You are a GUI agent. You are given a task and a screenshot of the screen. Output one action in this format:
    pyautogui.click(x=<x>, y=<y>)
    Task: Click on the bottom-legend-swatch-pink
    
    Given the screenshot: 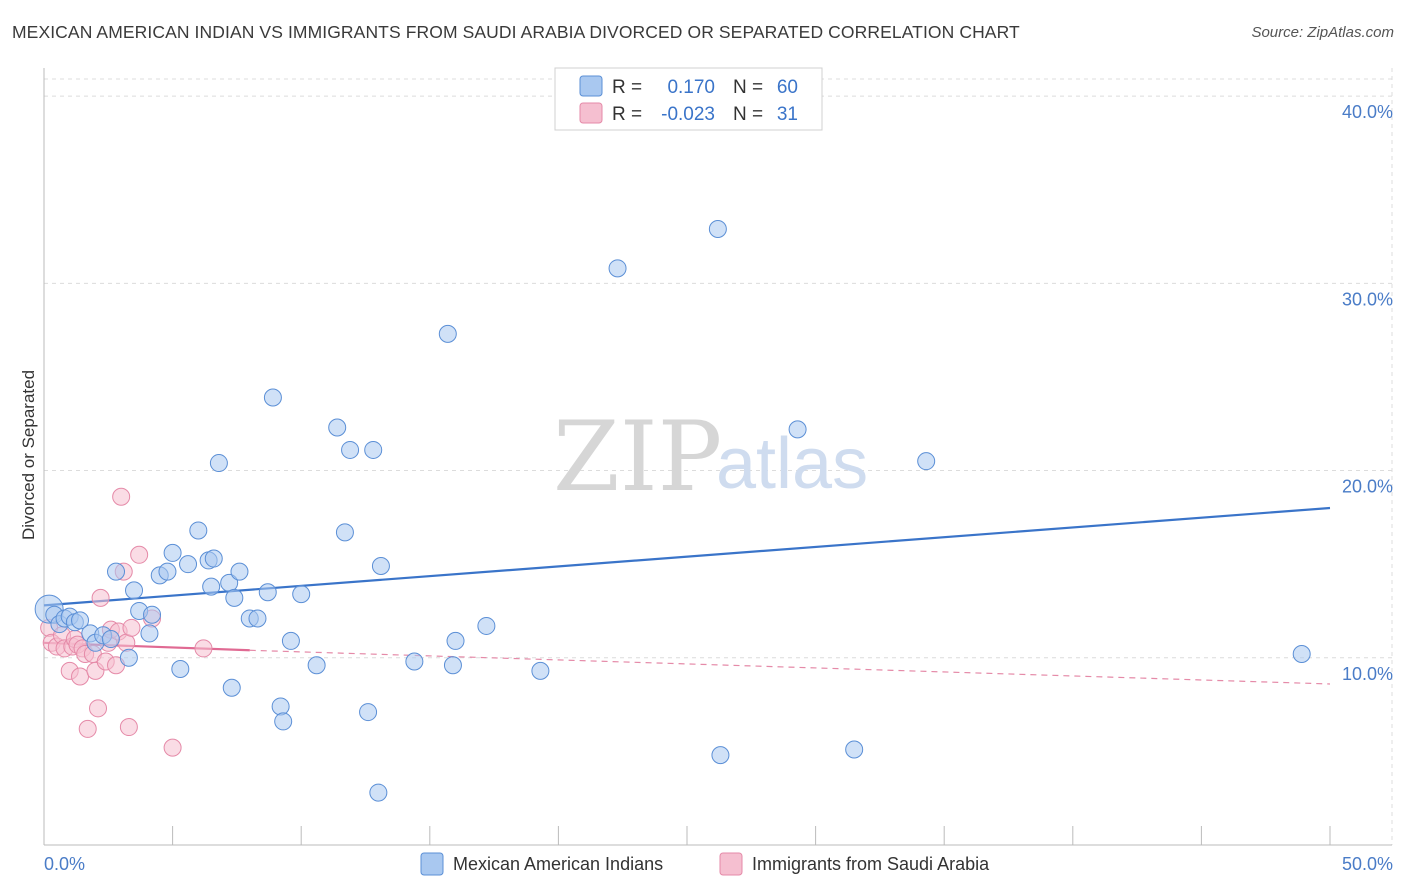 What is the action you would take?
    pyautogui.click(x=731, y=864)
    